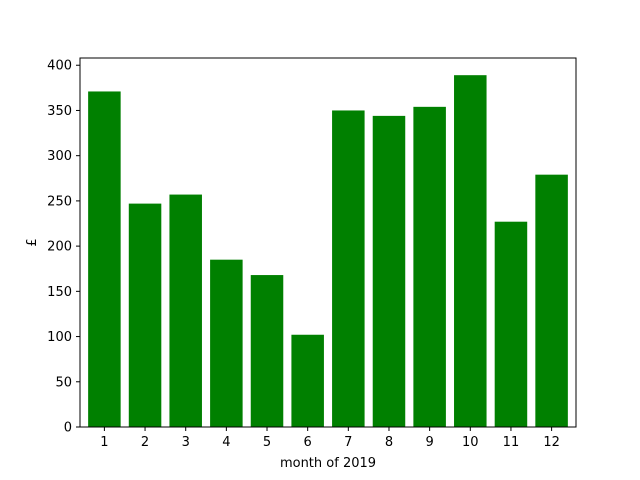 The width and height of the screenshot is (640, 480). What do you see at coordinates (330, 438) in the screenshot?
I see `x-axis-ticks: 1 2 3 4 5 6 7 8 9 10 11 12` at bounding box center [330, 438].